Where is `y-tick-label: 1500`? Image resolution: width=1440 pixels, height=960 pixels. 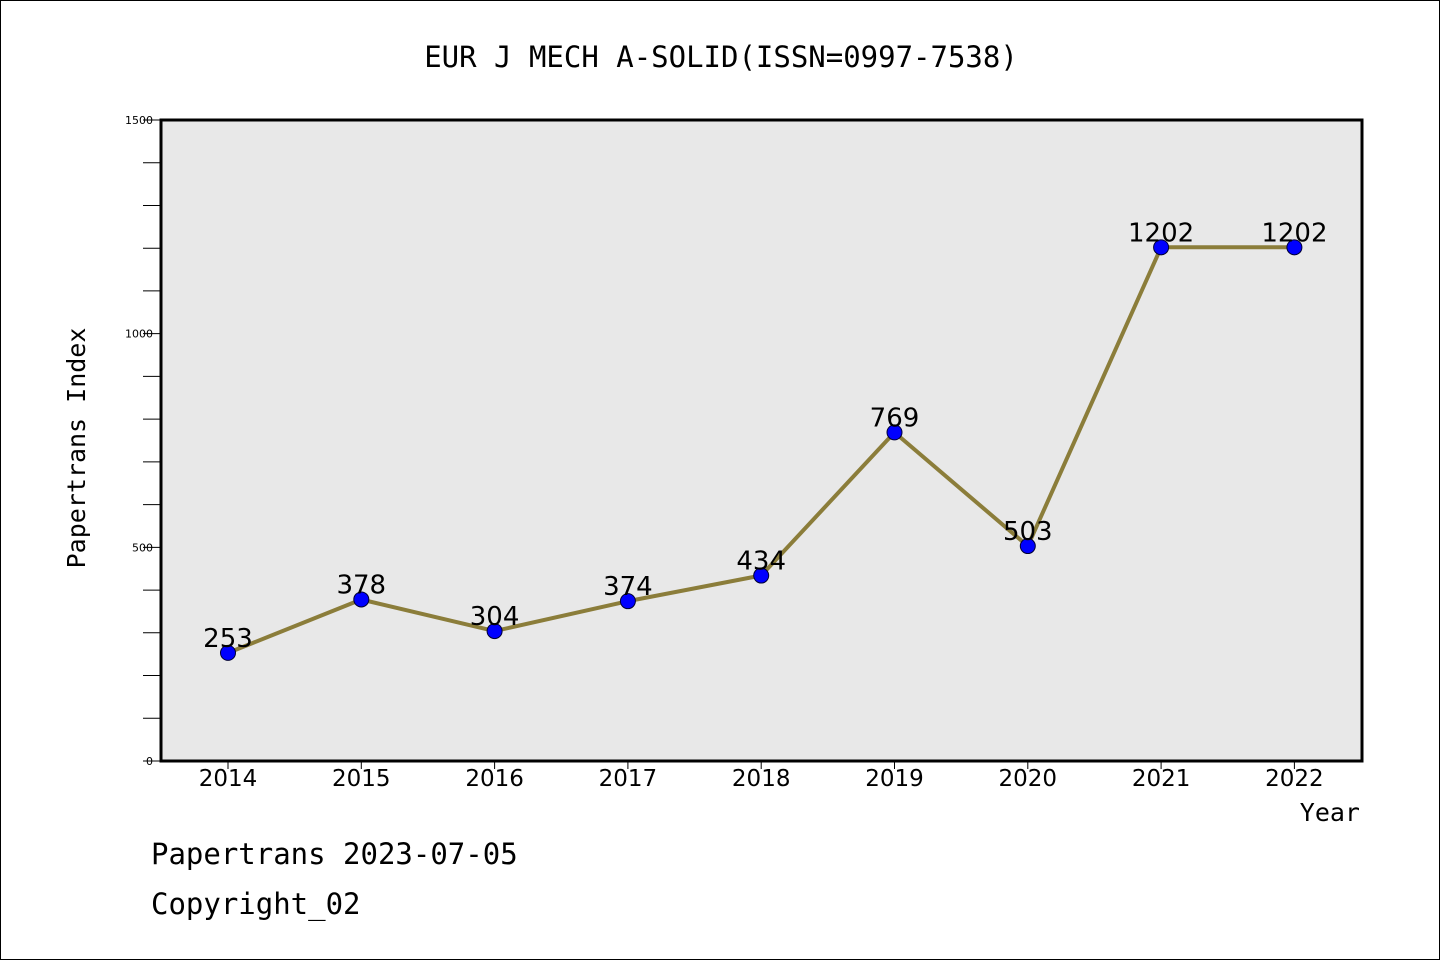 y-tick-label: 1500 is located at coordinates (139, 120).